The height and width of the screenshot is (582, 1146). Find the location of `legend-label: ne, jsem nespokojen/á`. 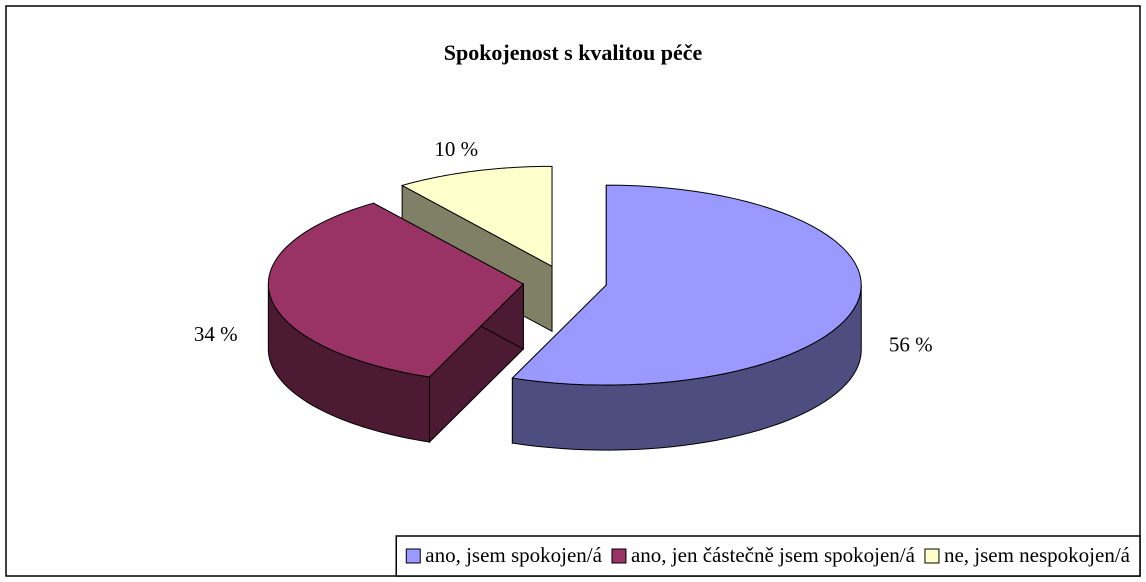

legend-label: ne, jsem nespokojen/á is located at coordinates (1037, 555).